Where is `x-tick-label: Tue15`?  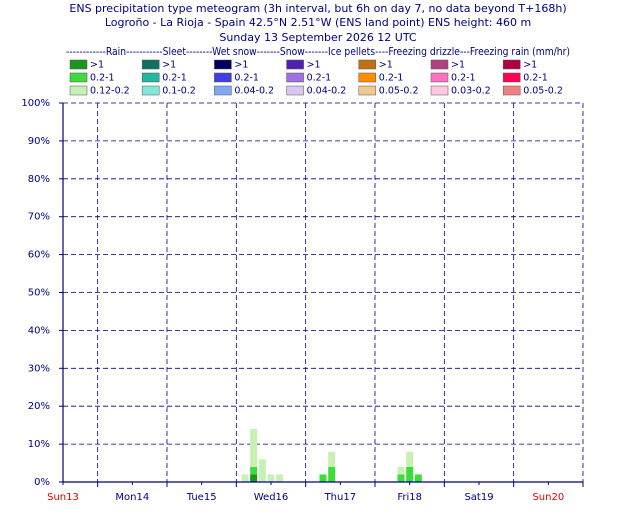
x-tick-label: Tue15 is located at coordinates (201, 497).